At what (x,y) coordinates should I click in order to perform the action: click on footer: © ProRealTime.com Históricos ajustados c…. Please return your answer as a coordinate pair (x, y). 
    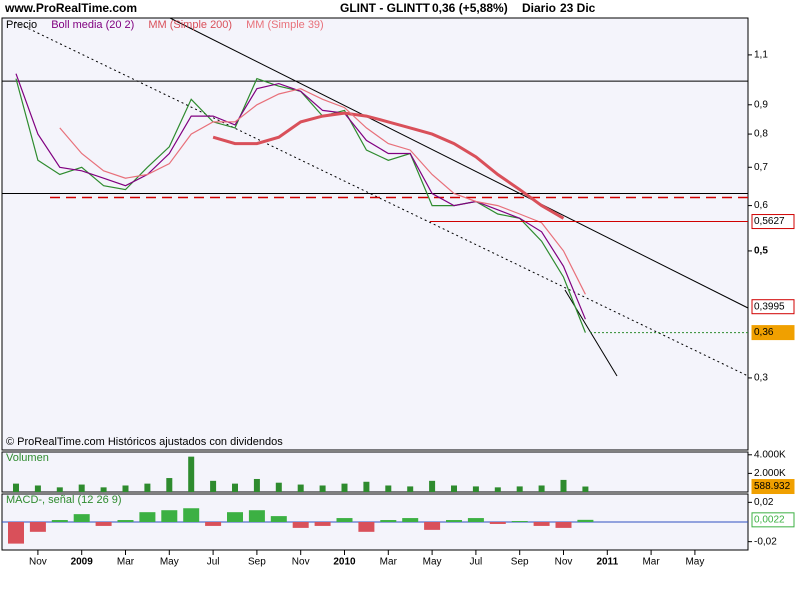
    Looking at the image, I should click on (144, 442).